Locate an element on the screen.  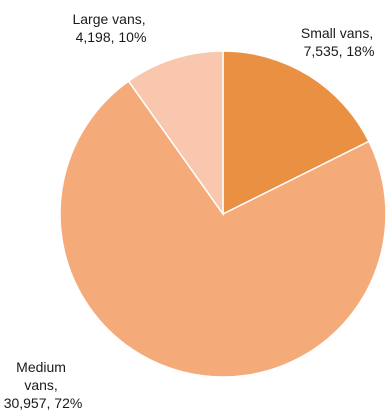
slice-label-medium-vans-line-2: vans, is located at coordinates (40, 385).